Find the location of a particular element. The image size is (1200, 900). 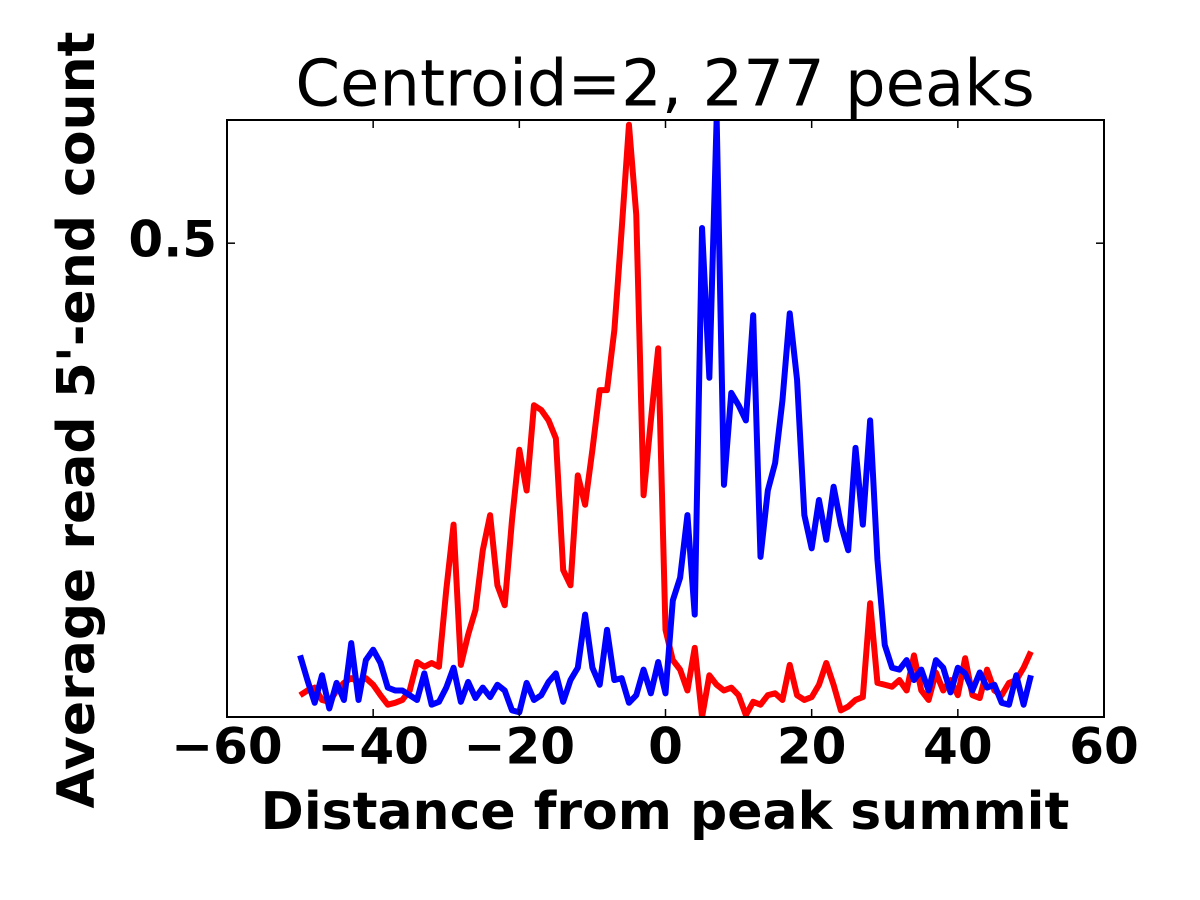

x-tick-label: −40 is located at coordinates (372, 747).